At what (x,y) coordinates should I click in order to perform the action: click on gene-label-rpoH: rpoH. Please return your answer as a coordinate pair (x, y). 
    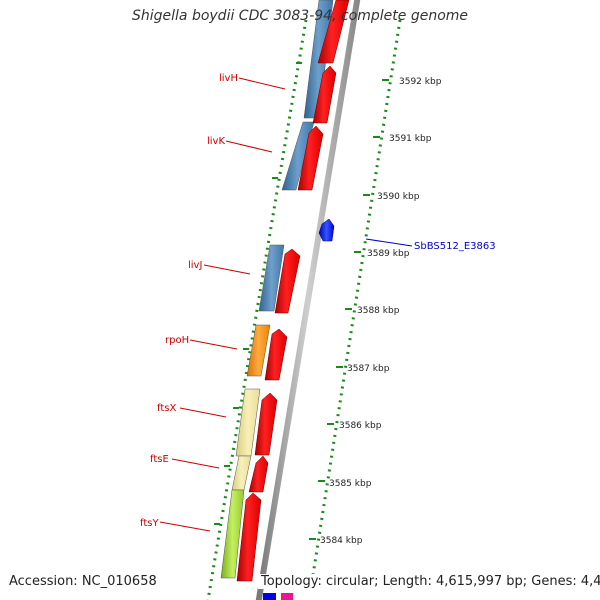
    Looking at the image, I should click on (177, 340).